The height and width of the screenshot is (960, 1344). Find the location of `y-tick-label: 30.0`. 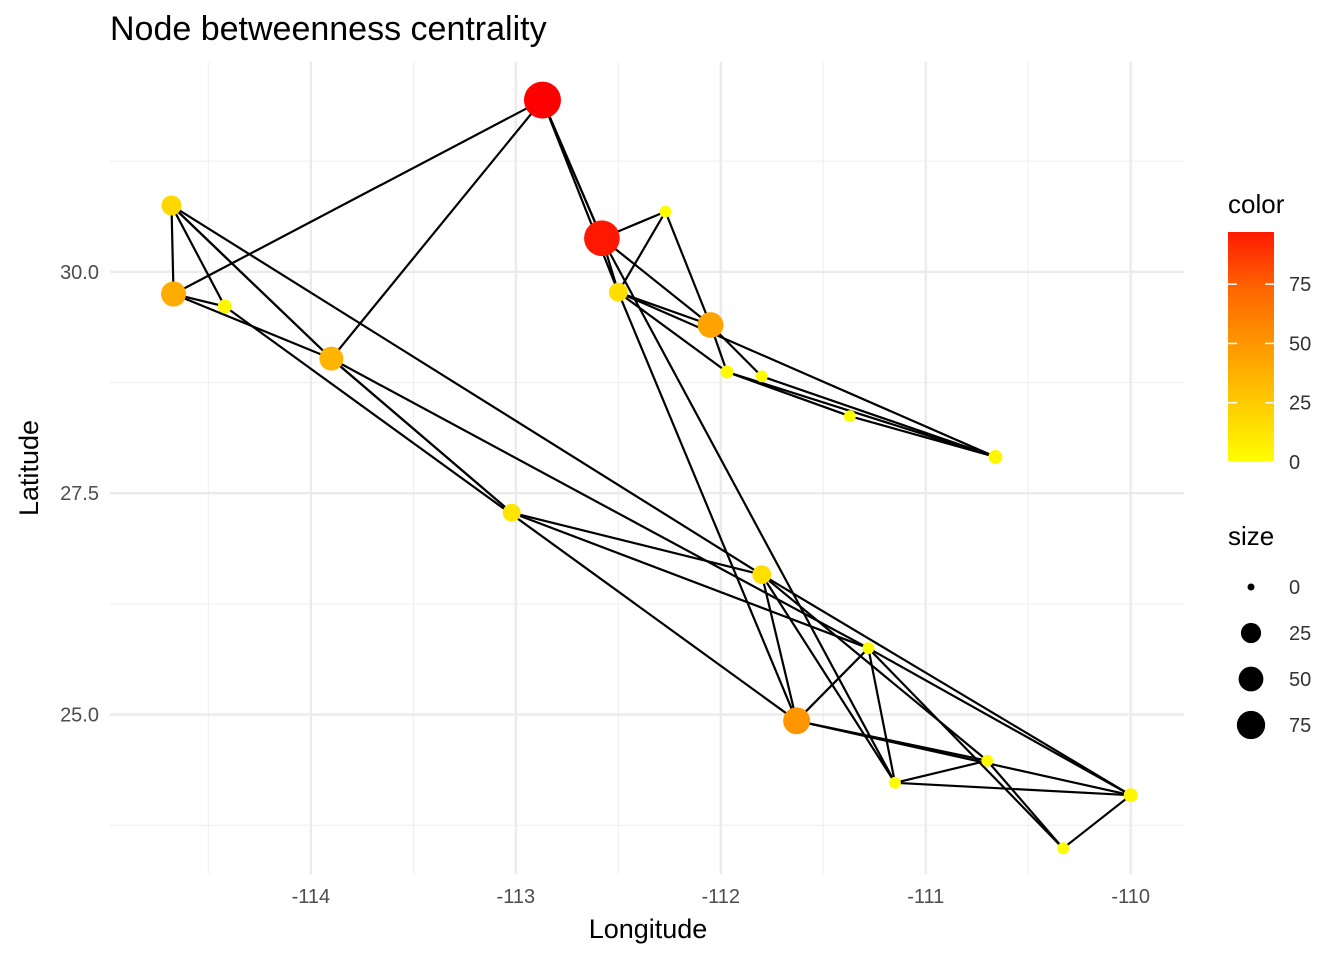

y-tick-label: 30.0 is located at coordinates (79, 273).